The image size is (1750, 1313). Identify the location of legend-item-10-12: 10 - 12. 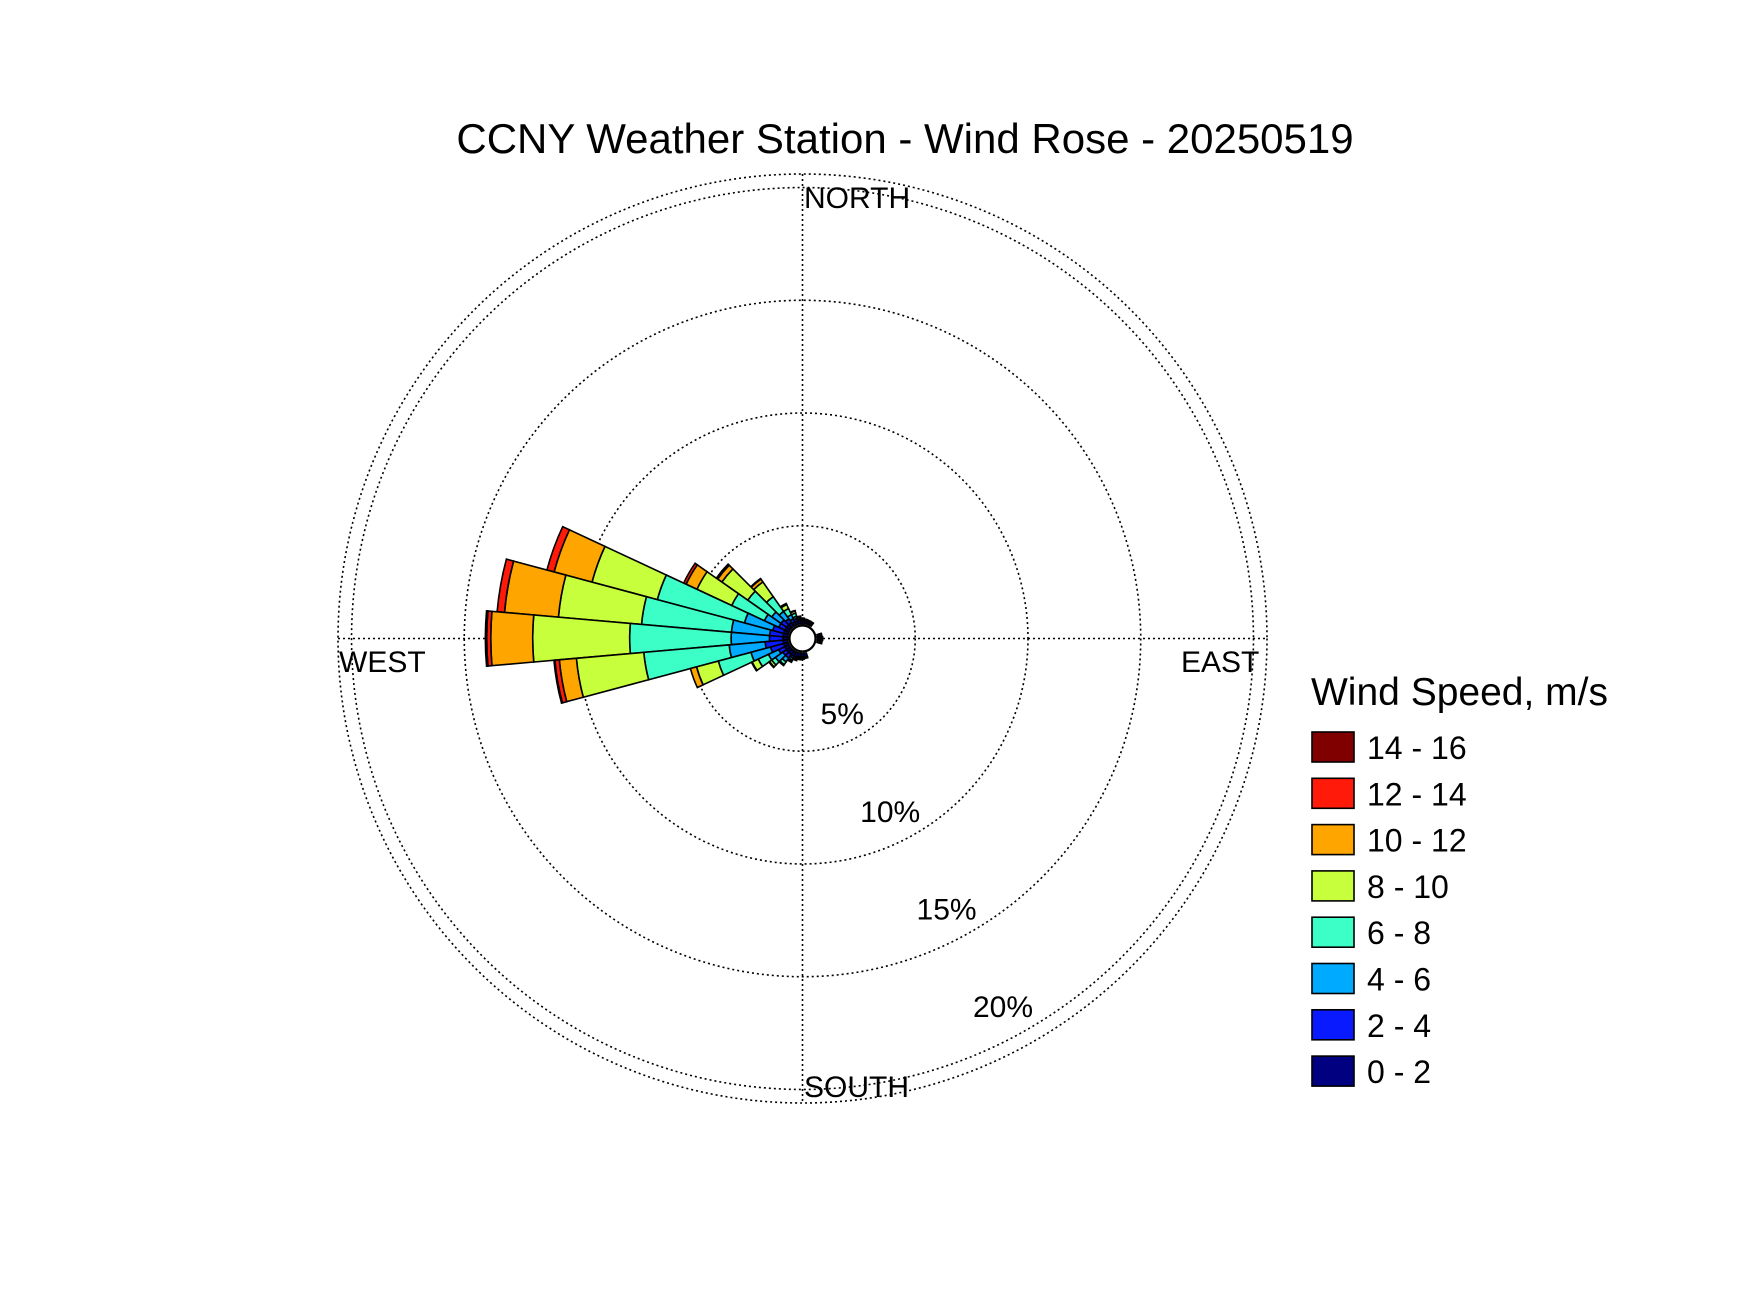
(1389, 841).